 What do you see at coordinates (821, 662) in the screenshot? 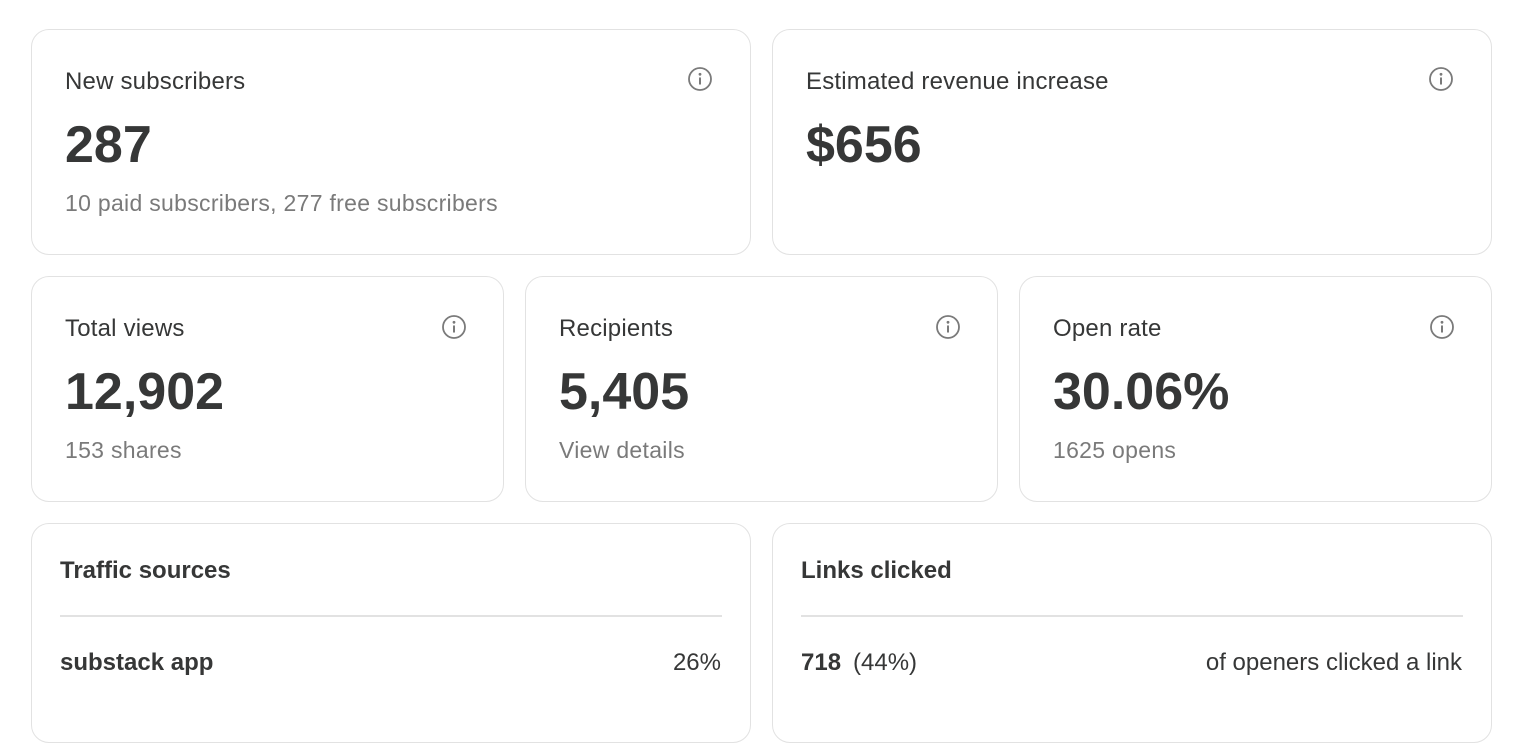
I see `links-clicked-count: 718` at bounding box center [821, 662].